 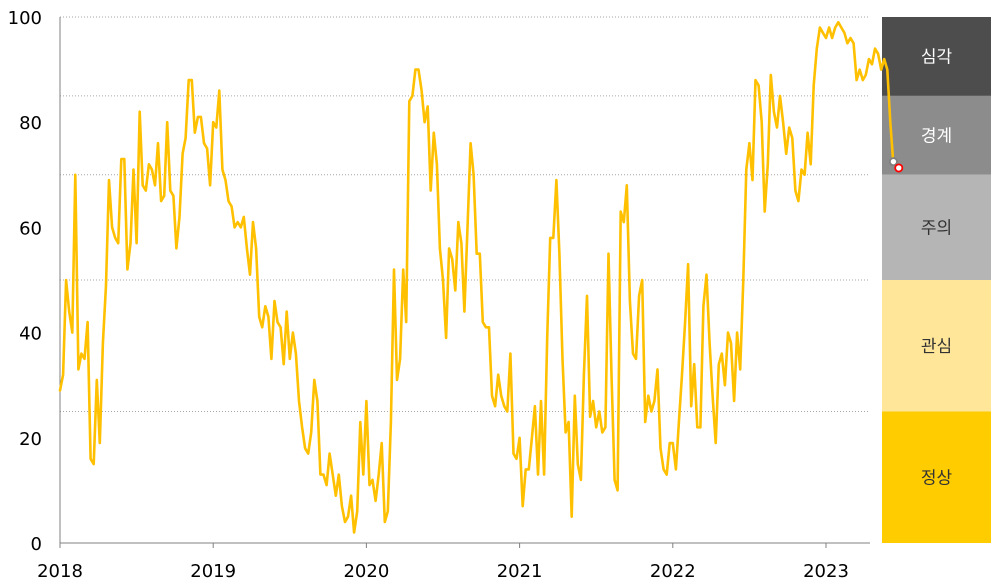 I want to click on y-tick-label-1: 20, so click(x=30, y=439).